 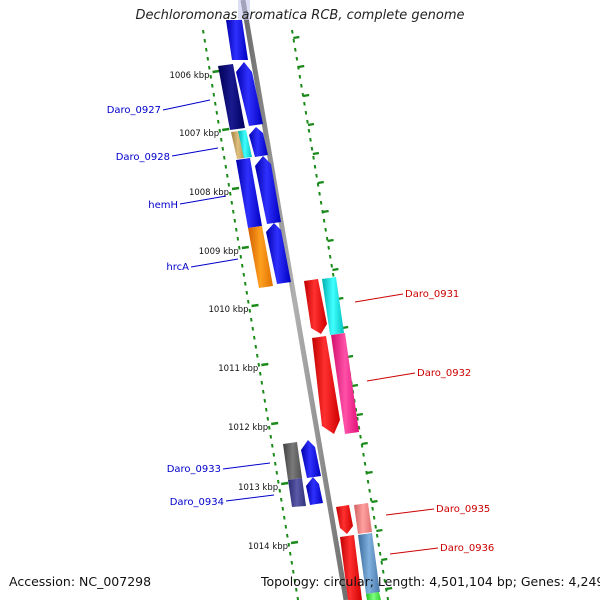 What do you see at coordinates (333, 306) in the screenshot?
I see `reverse-gene-cyan` at bounding box center [333, 306].